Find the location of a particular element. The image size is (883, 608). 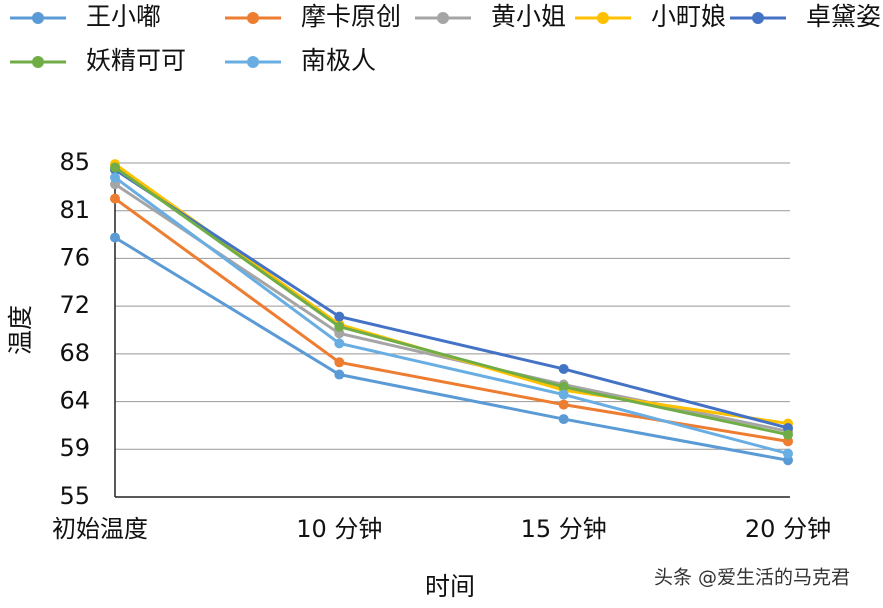

x-tick-label: 10 分钟 is located at coordinates (339, 529).